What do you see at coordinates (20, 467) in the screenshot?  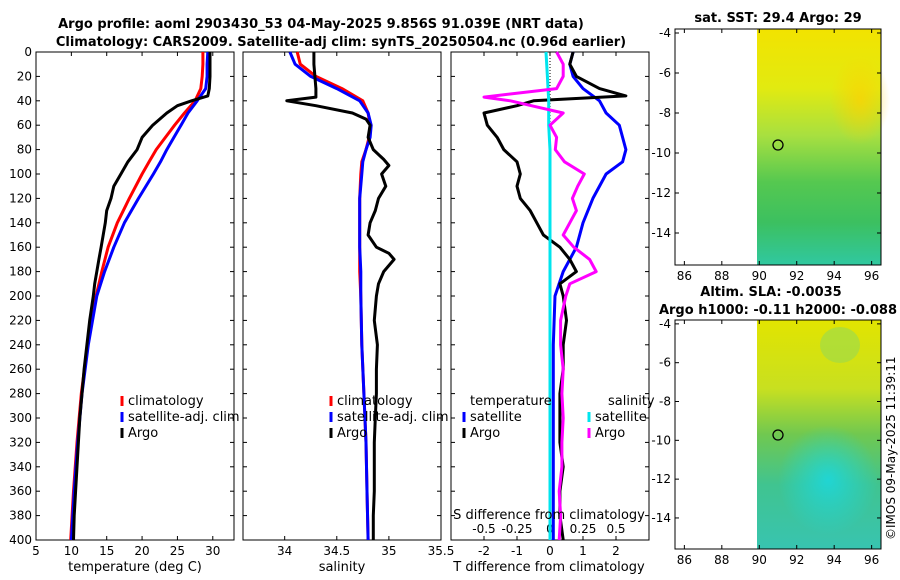 I see `y-tick-label: 340` at bounding box center [20, 467].